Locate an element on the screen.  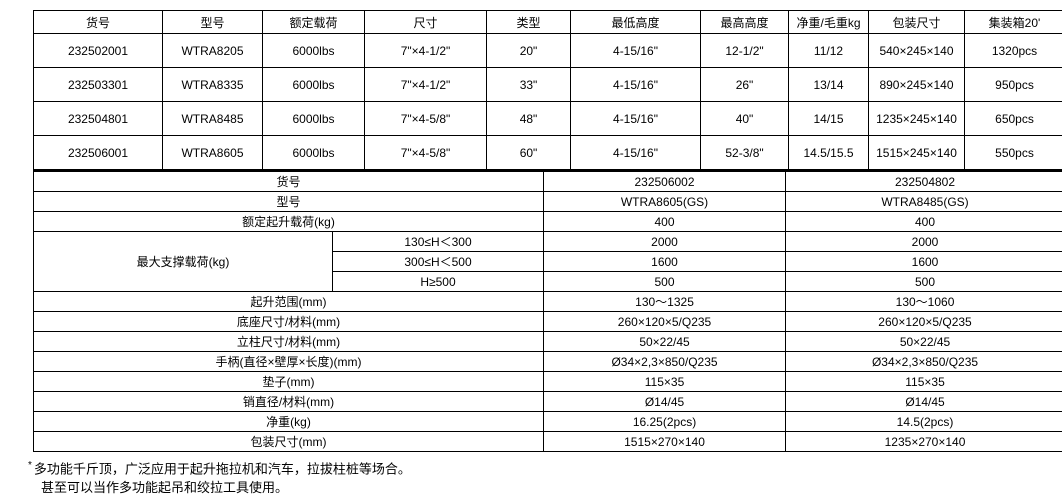
table-cell: 232506001 is located at coordinates (98, 152).